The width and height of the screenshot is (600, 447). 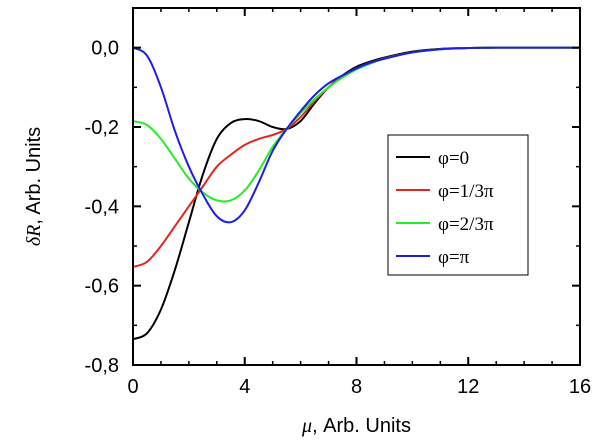 I want to click on legend-box, so click(x=458, y=205).